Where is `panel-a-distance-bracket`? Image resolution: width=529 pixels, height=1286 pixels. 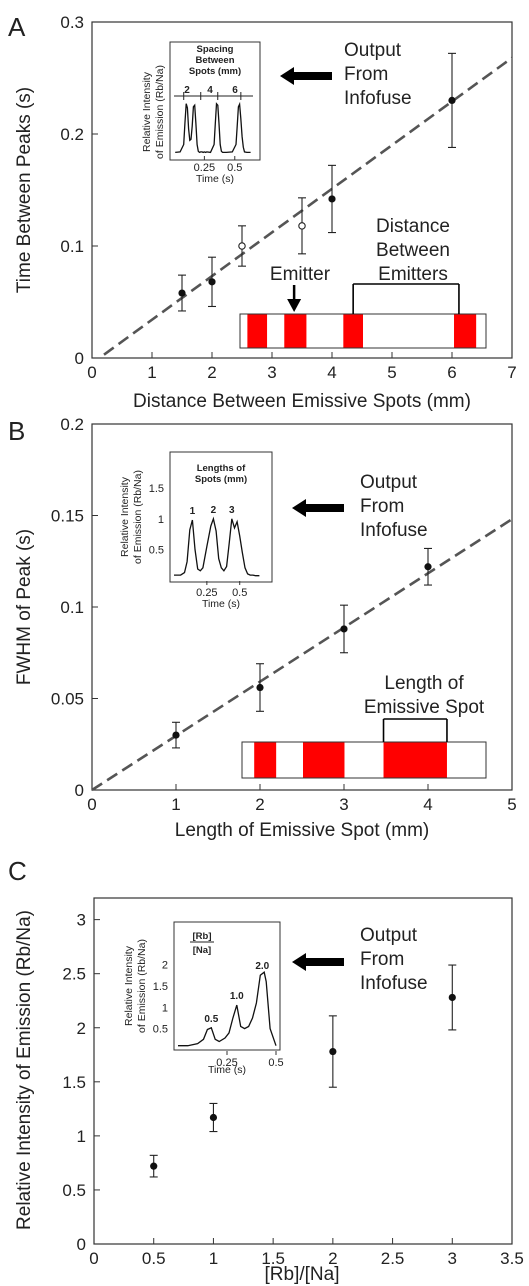 panel-a-distance-bracket is located at coordinates (406, 298).